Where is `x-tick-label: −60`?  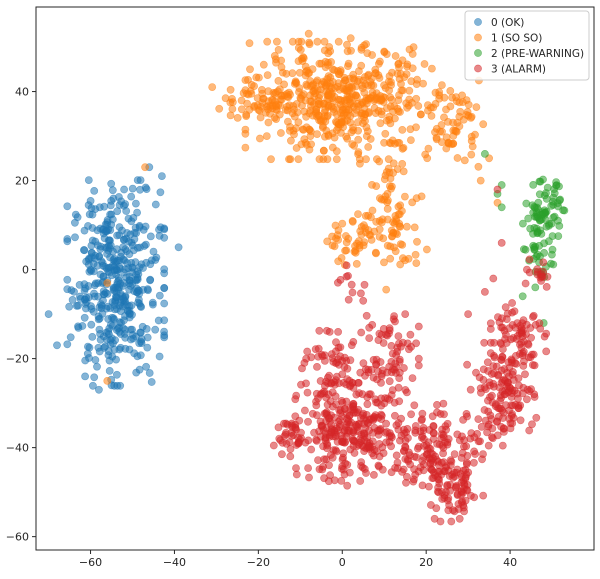 x-tick-label: −60 is located at coordinates (90, 562).